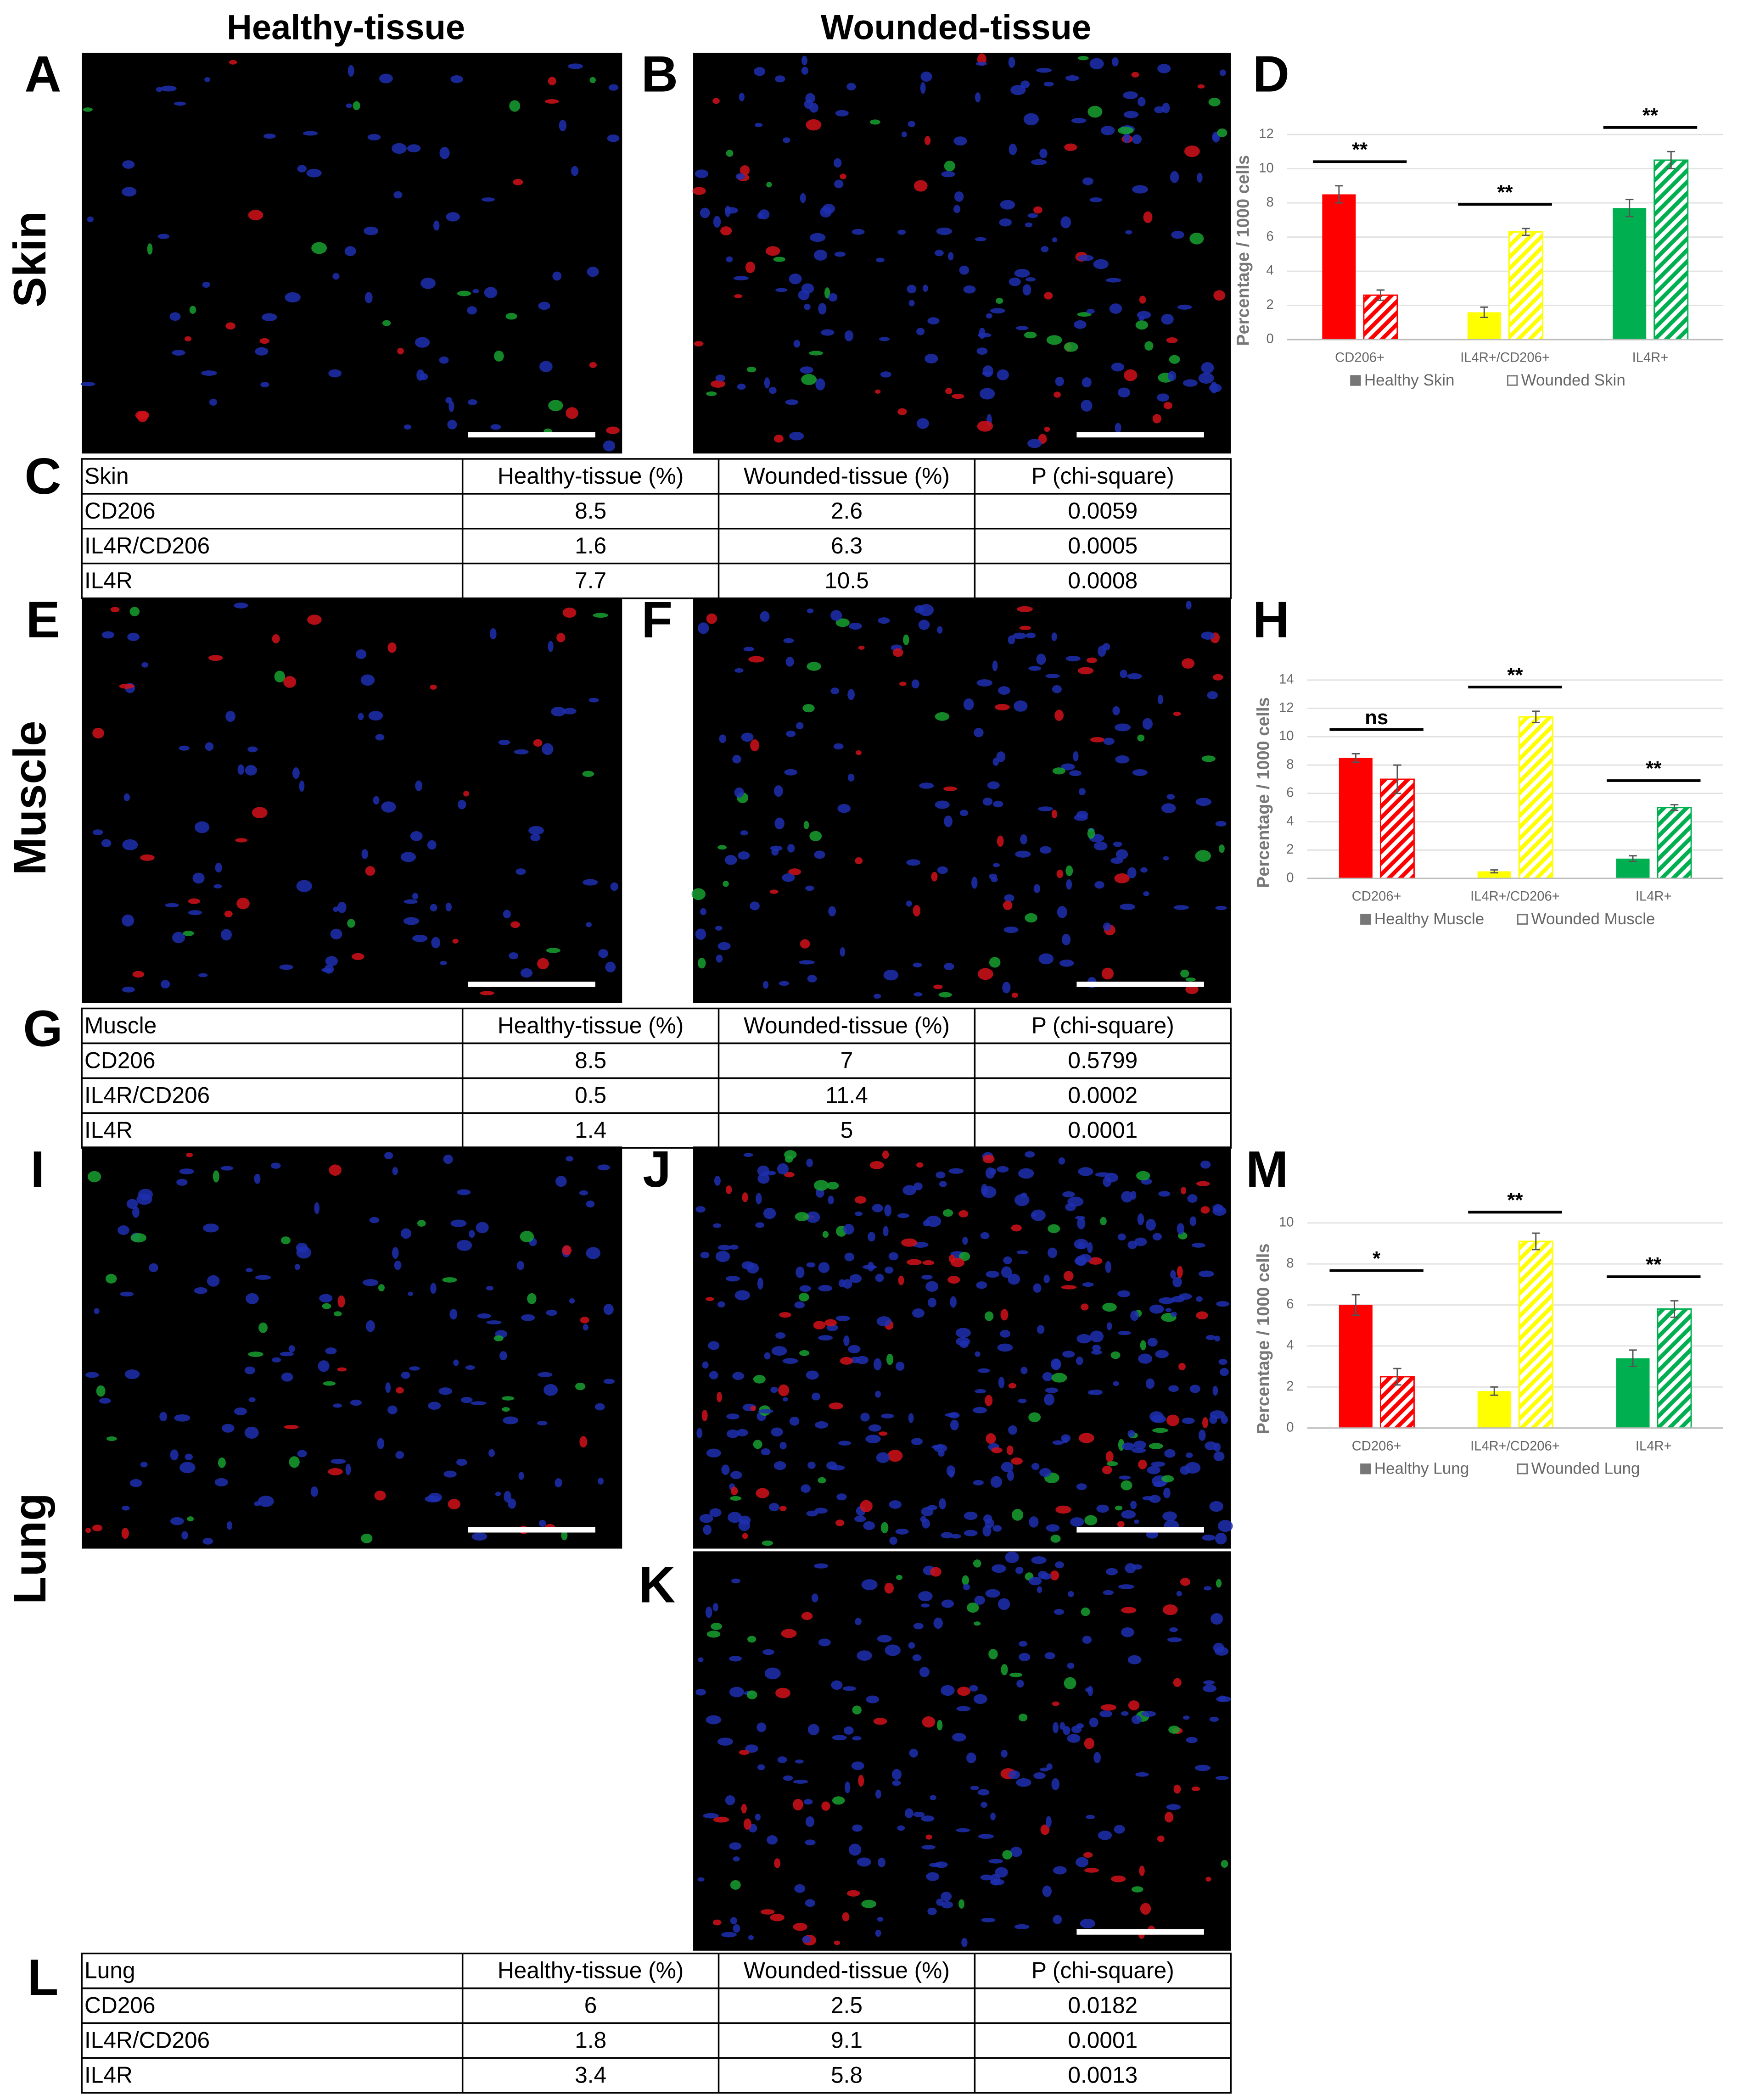 This screenshot has width=1743, height=2100. I want to click on table-cell: 0.0002, so click(1103, 1095).